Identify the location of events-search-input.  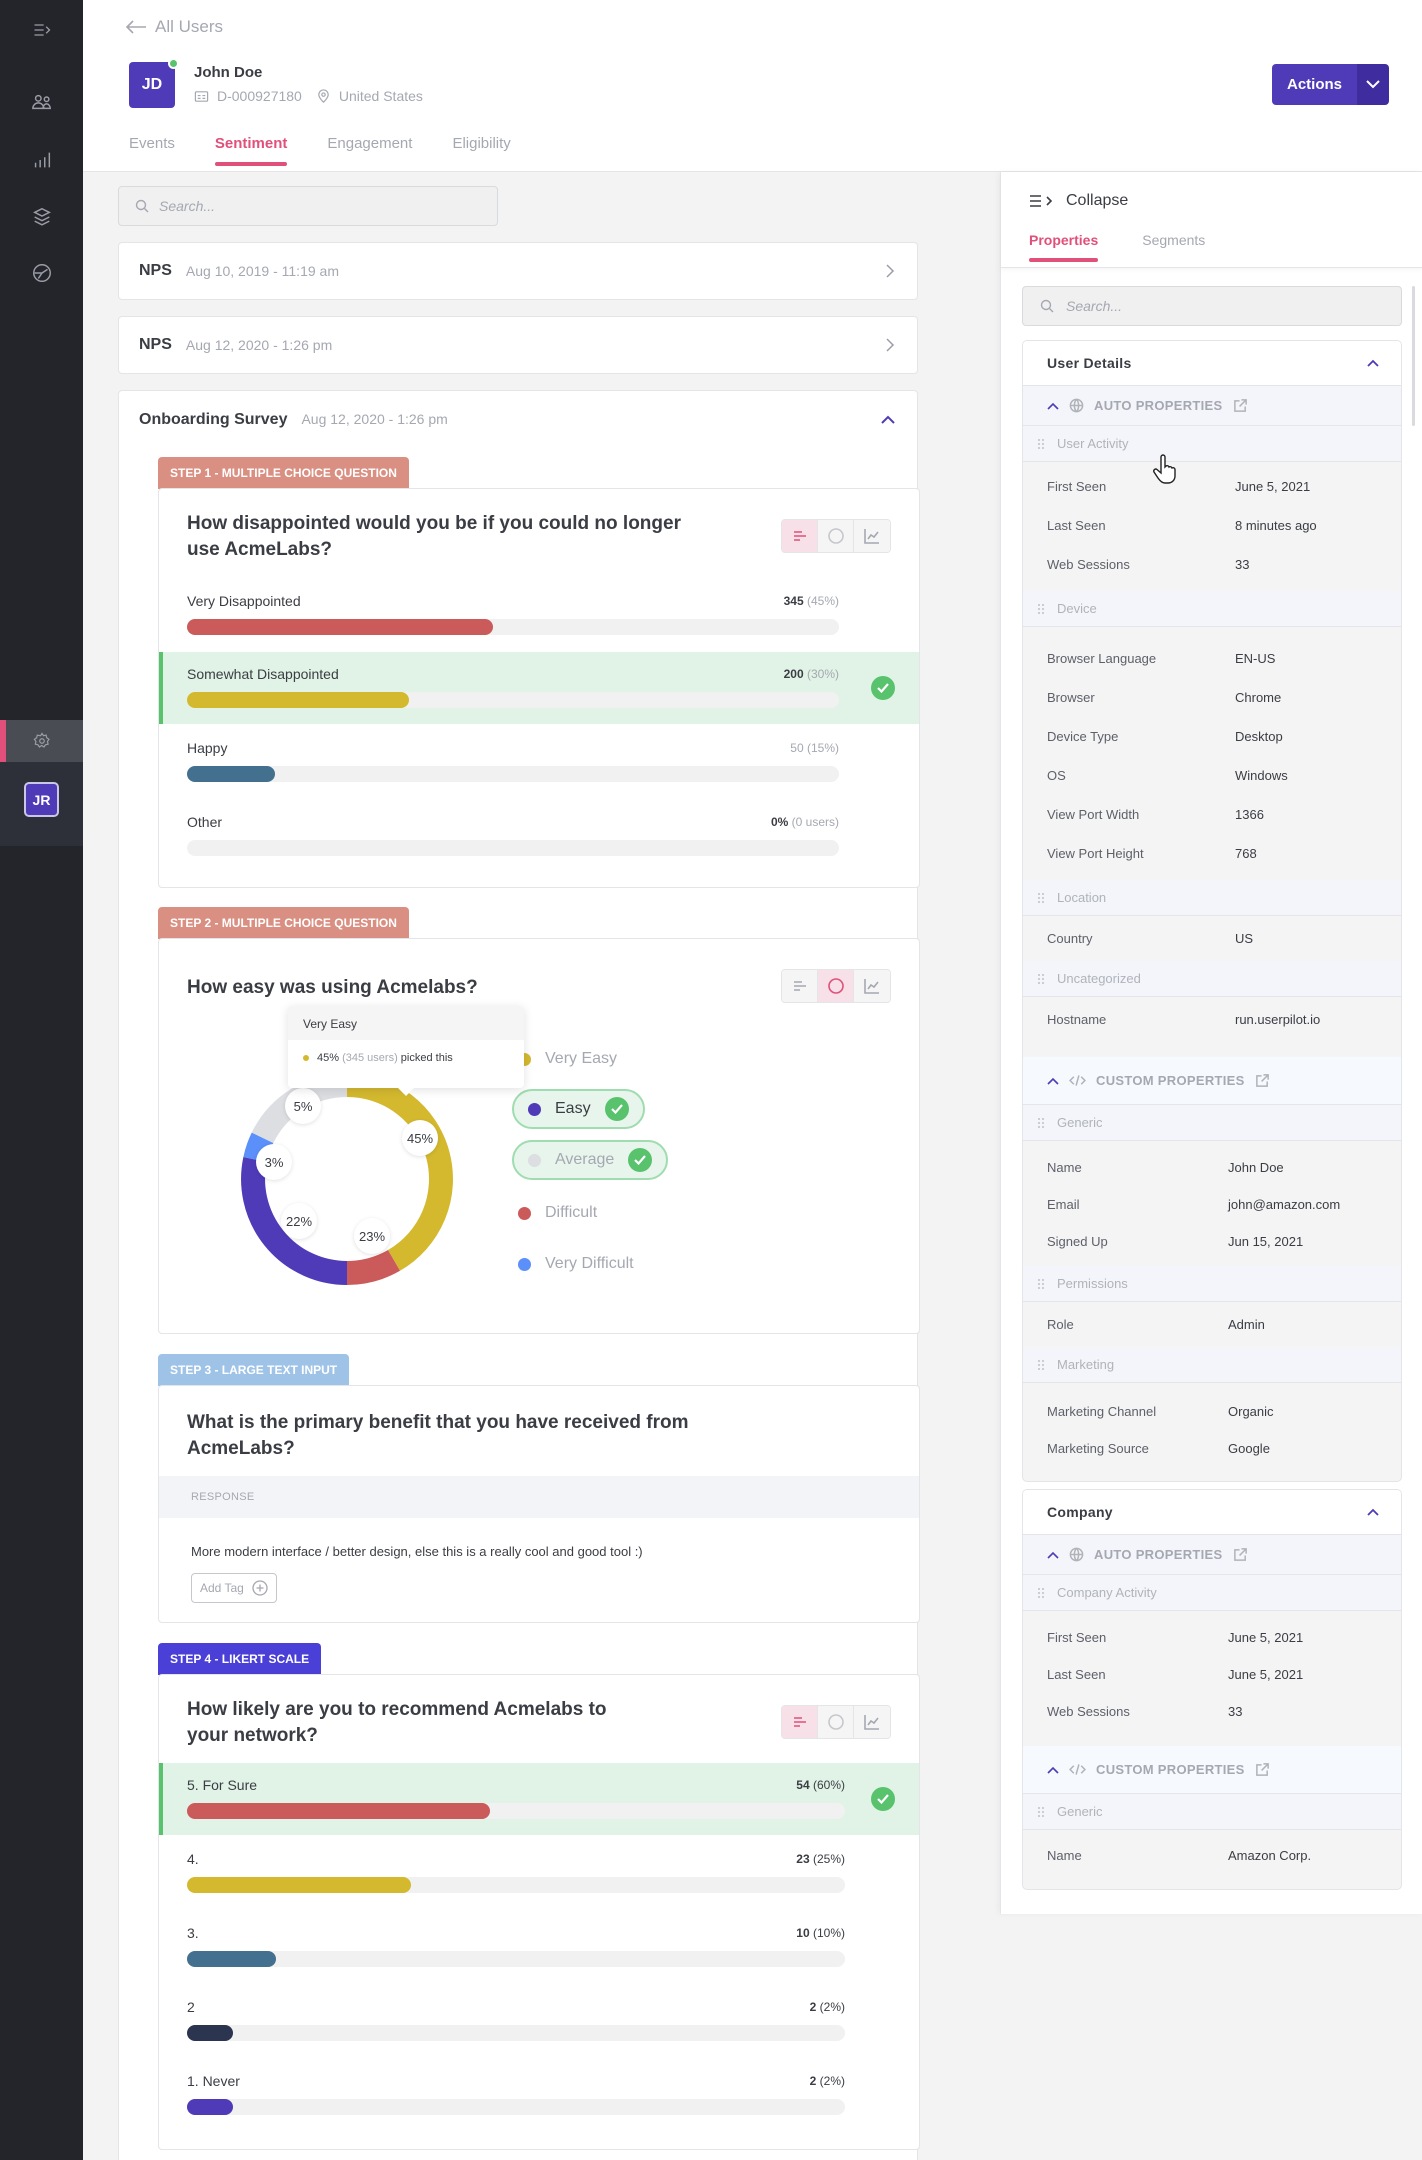
(309, 206).